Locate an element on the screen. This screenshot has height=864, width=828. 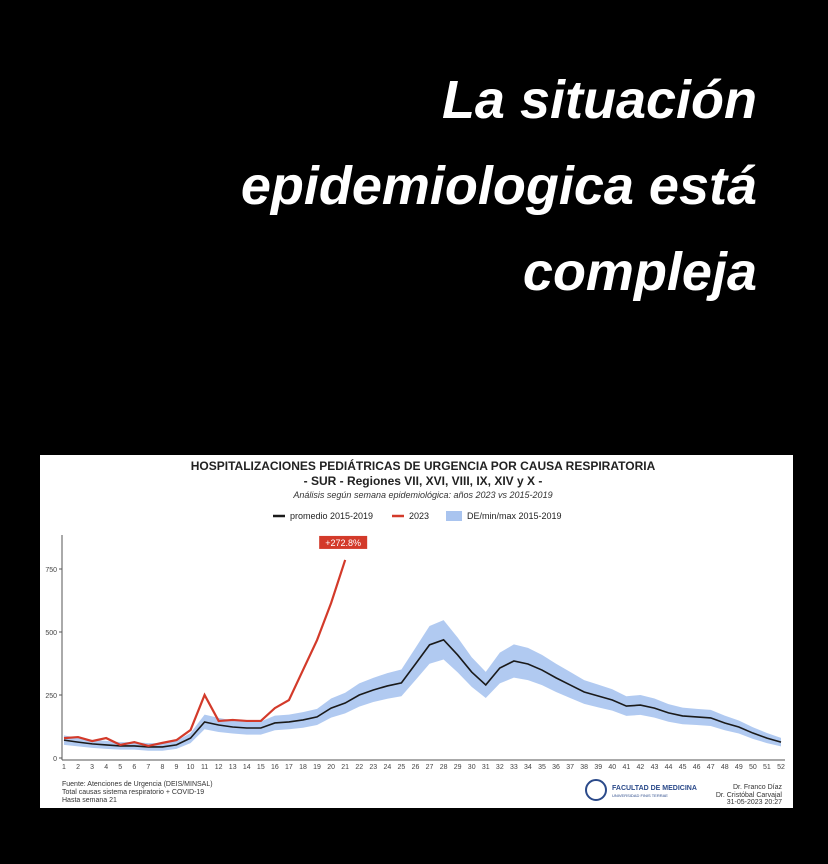
x-tick-label: 45 is located at coordinates (683, 767).